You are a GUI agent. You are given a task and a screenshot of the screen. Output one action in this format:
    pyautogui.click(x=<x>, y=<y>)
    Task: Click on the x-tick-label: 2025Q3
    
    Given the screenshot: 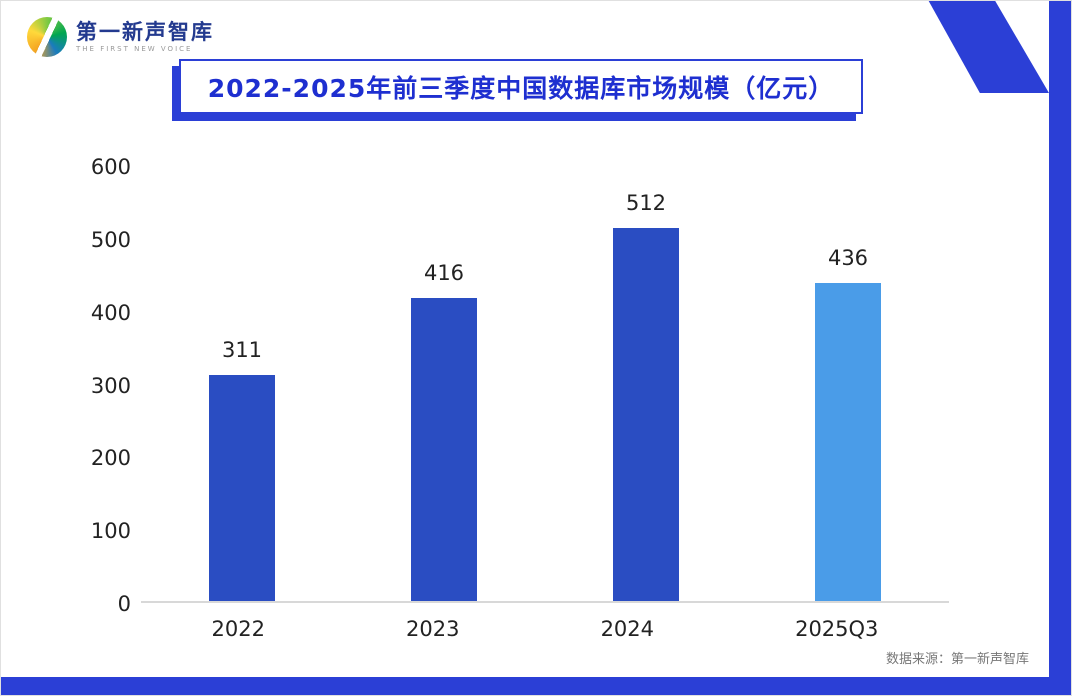 What is the action you would take?
    pyautogui.click(x=837, y=629)
    